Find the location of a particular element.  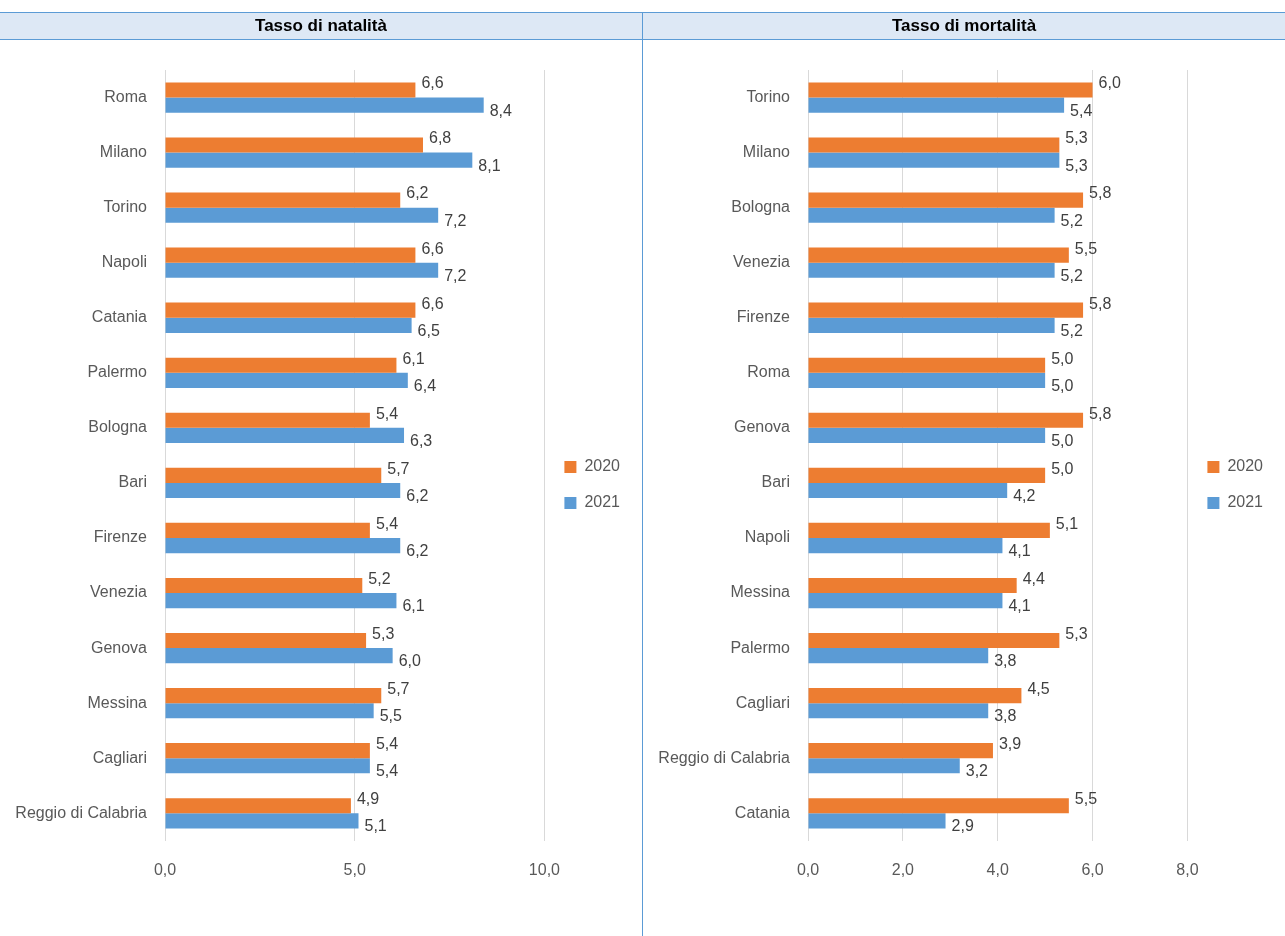

data-label: 3,2 is located at coordinates (977, 771).